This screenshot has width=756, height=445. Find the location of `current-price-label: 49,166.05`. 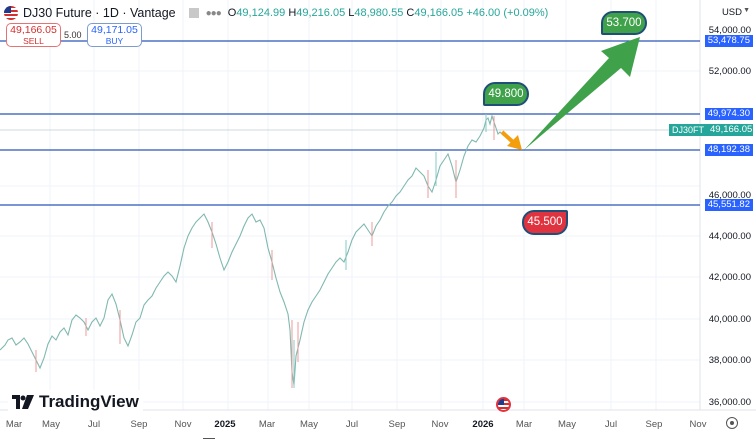

current-price-label: 49,166.05 is located at coordinates (730, 130).